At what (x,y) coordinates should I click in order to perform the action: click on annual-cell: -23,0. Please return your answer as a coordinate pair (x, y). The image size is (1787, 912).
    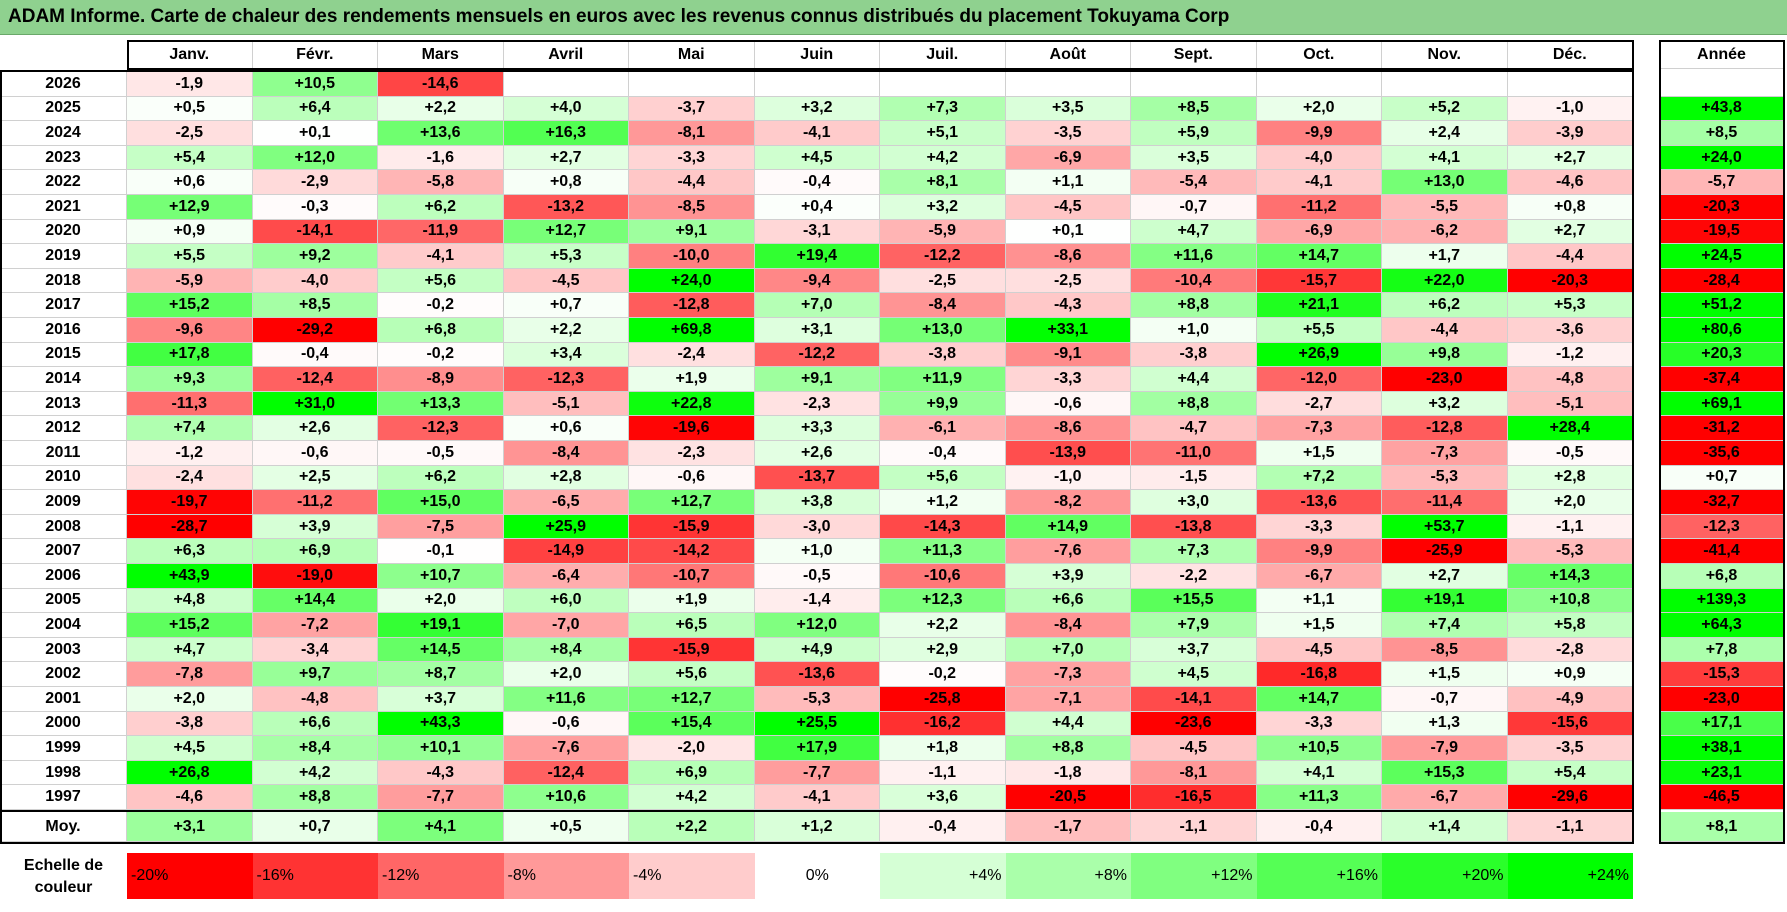
    Looking at the image, I should click on (1722, 699).